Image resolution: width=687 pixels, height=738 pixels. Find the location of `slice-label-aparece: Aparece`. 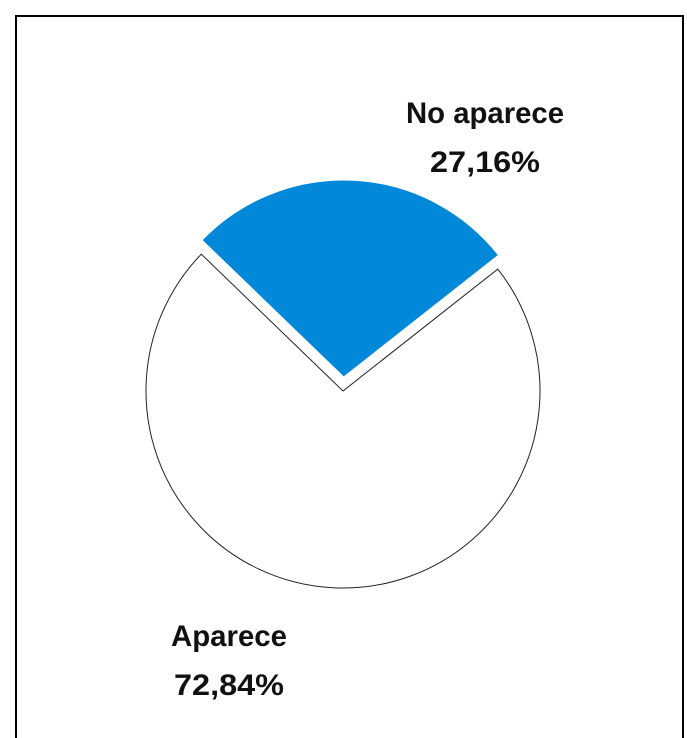

slice-label-aparece: Aparece is located at coordinates (229, 636).